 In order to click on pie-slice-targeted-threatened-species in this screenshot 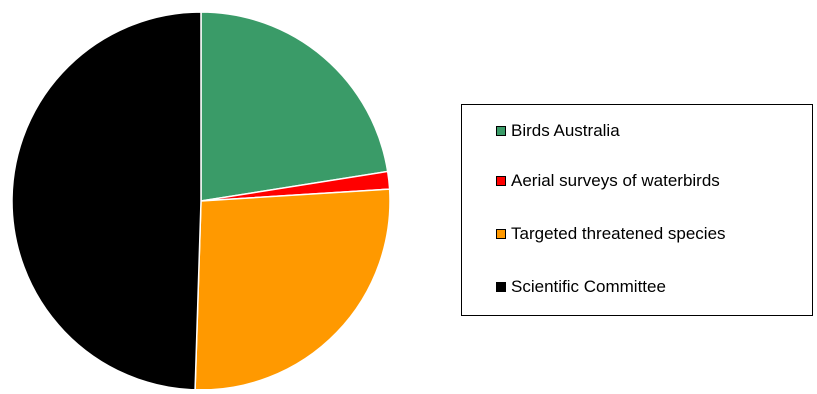, I will do `click(292, 289)`.